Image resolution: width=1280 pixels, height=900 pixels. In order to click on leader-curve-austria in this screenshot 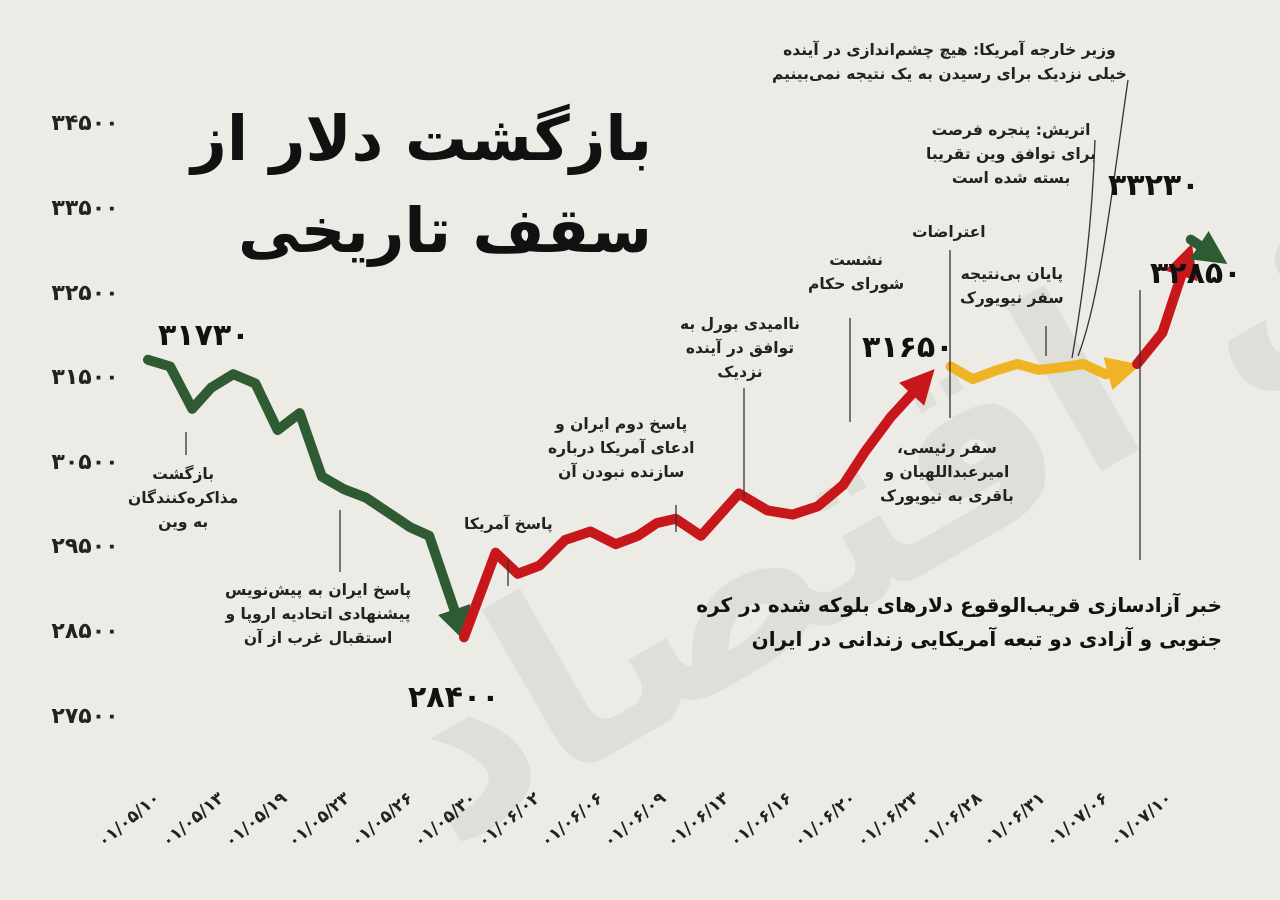, I will do `click(1083, 249)`.